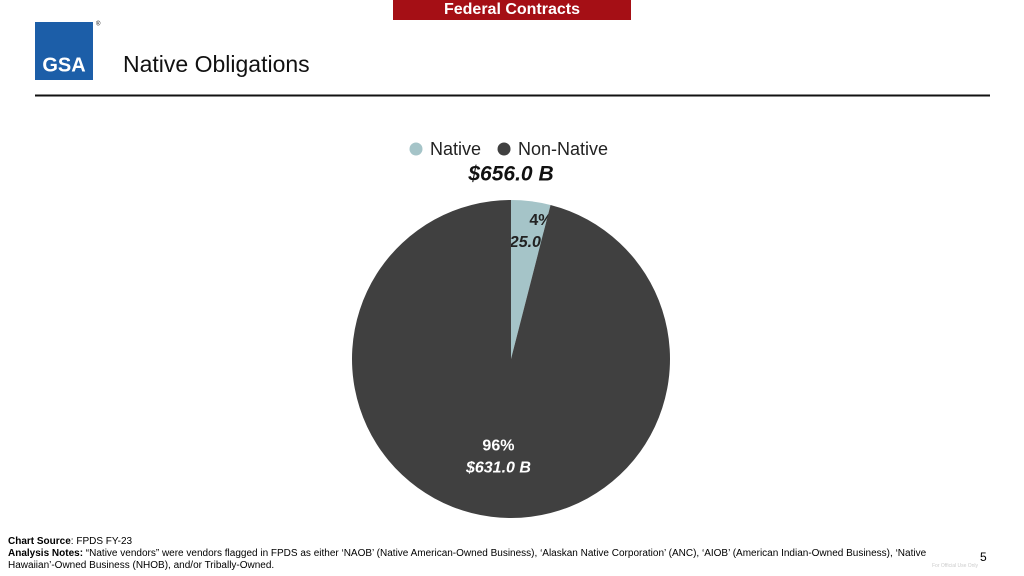 Image resolution: width=1024 pixels, height=576 pixels. What do you see at coordinates (983, 557) in the screenshot?
I see `page-number: 5` at bounding box center [983, 557].